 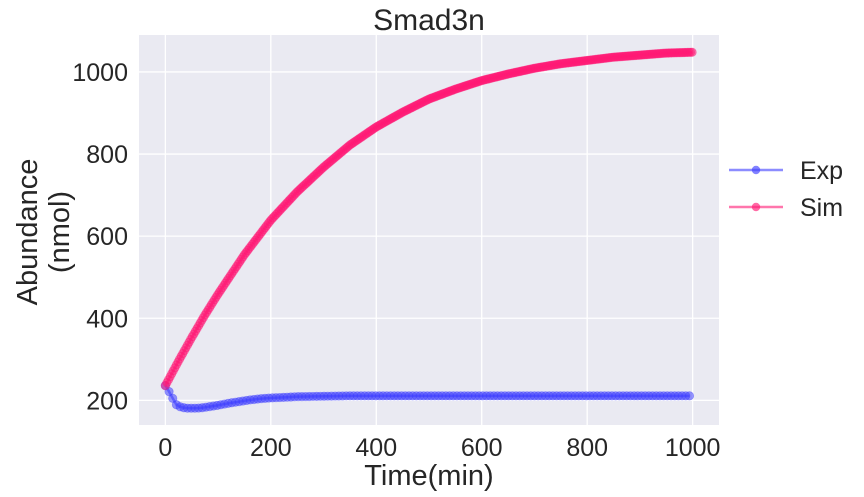 What do you see at coordinates (107, 237) in the screenshot?
I see `y-tick-label: 600` at bounding box center [107, 237].